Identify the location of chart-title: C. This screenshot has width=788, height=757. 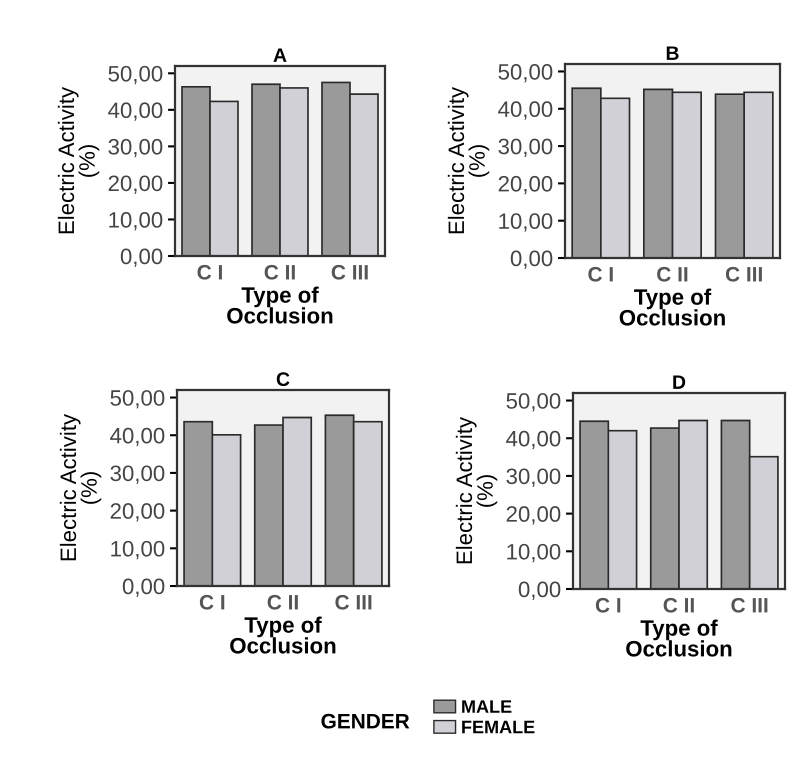
(283, 379).